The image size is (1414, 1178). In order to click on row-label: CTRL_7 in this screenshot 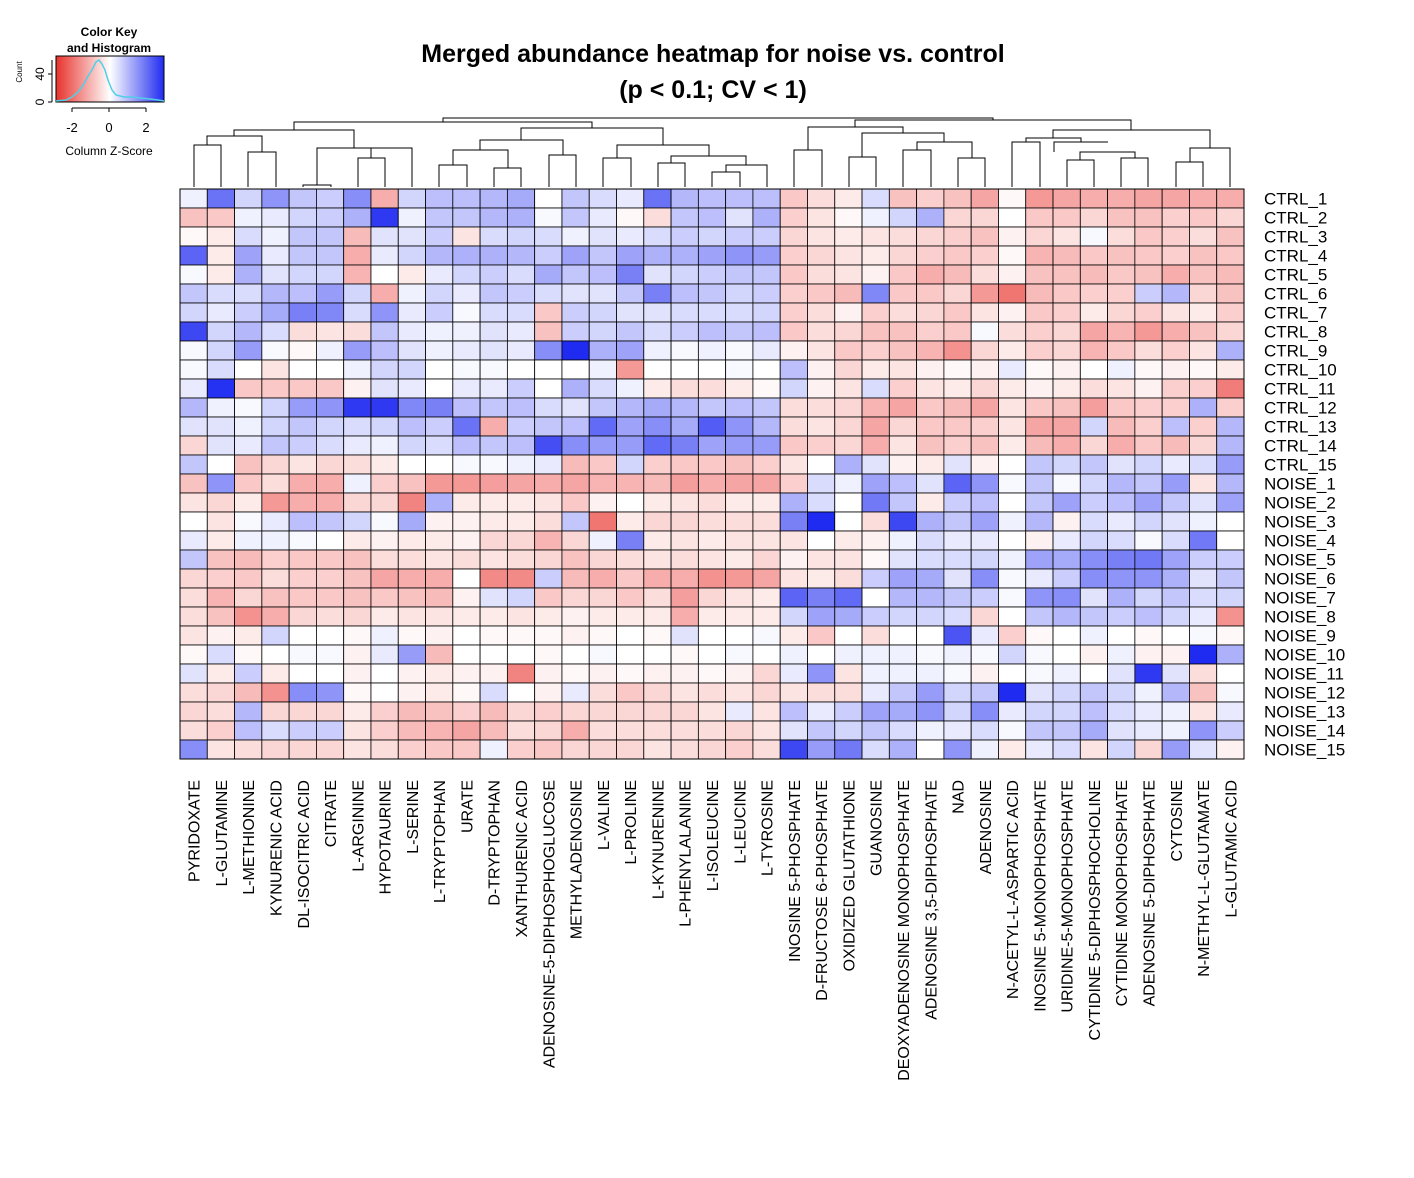, I will do `click(1295, 313)`.